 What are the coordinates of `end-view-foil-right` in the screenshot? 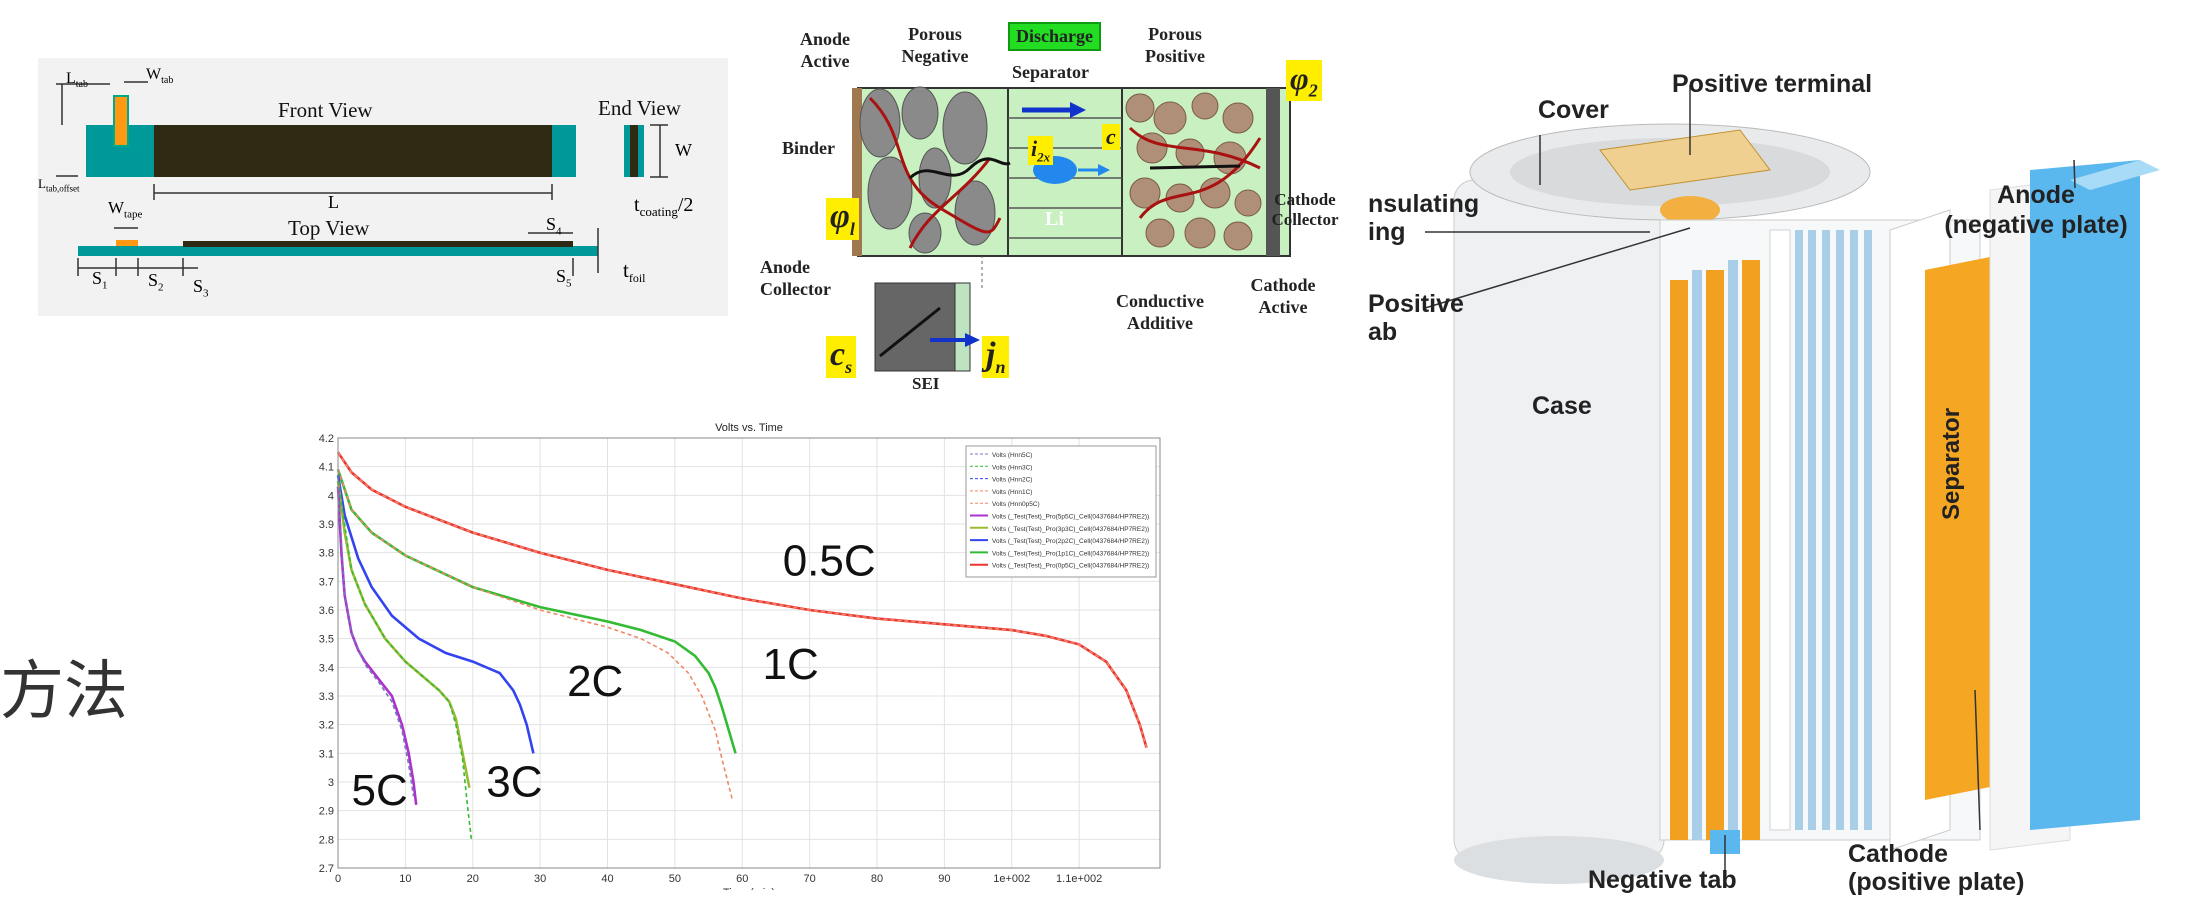 It's located at (641, 151).